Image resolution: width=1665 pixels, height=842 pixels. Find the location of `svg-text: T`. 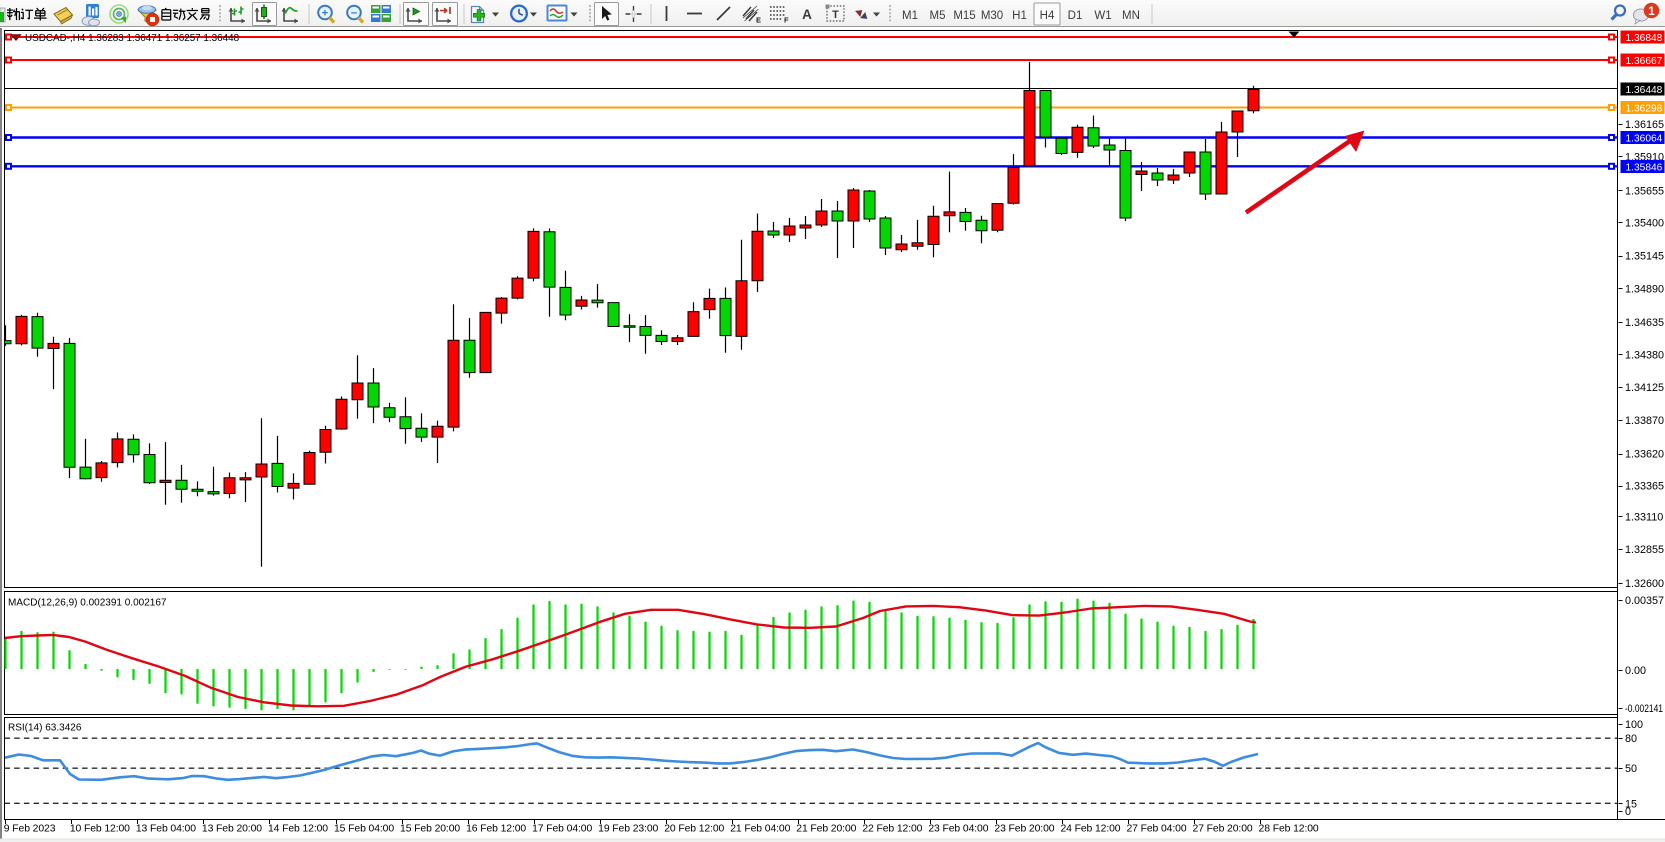

svg-text: T is located at coordinates (835, 15).